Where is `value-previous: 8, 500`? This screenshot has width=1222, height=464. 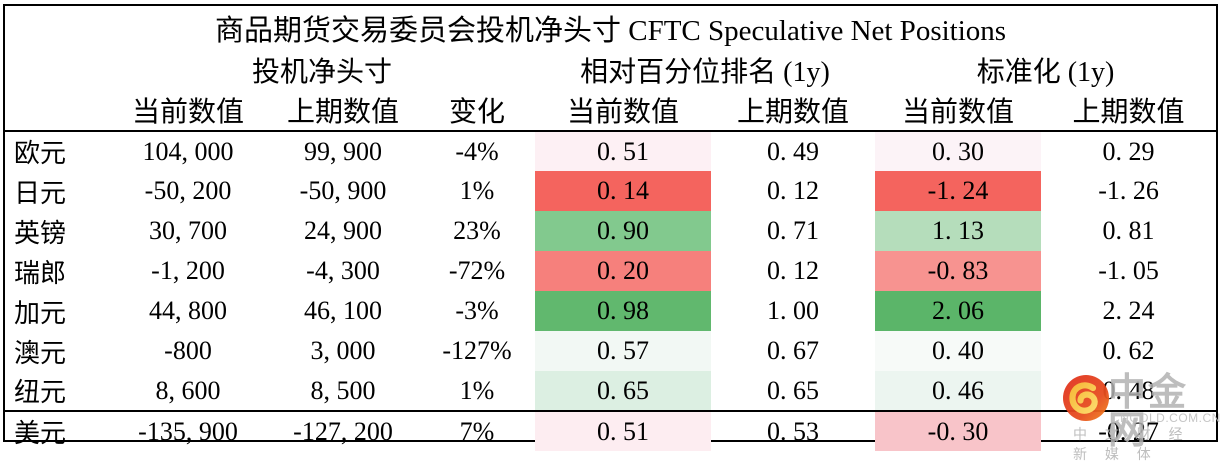
value-previous: 8, 500 is located at coordinates (343, 390).